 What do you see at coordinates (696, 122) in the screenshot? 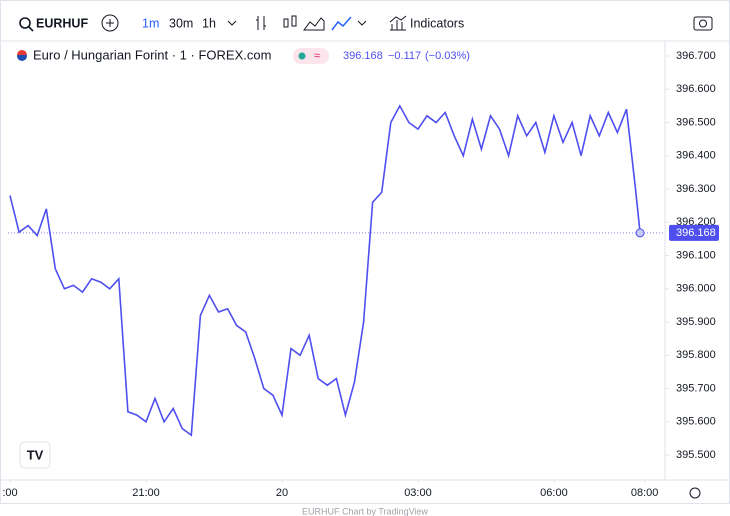
I see `y-tick-label: 396.500` at bounding box center [696, 122].